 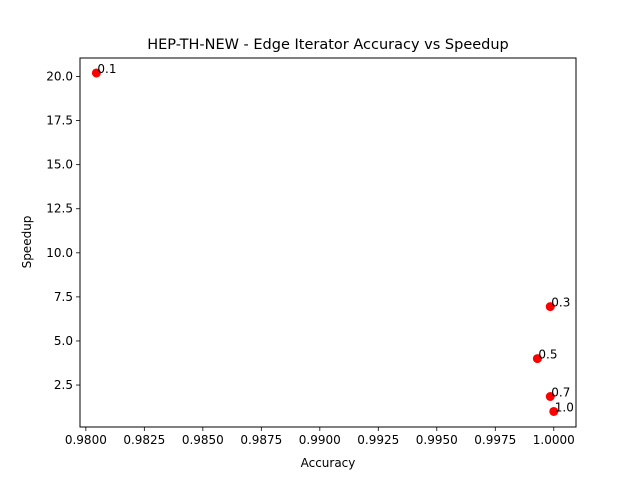 What do you see at coordinates (63, 341) in the screenshot?
I see `y-tick-label: 5.0` at bounding box center [63, 341].